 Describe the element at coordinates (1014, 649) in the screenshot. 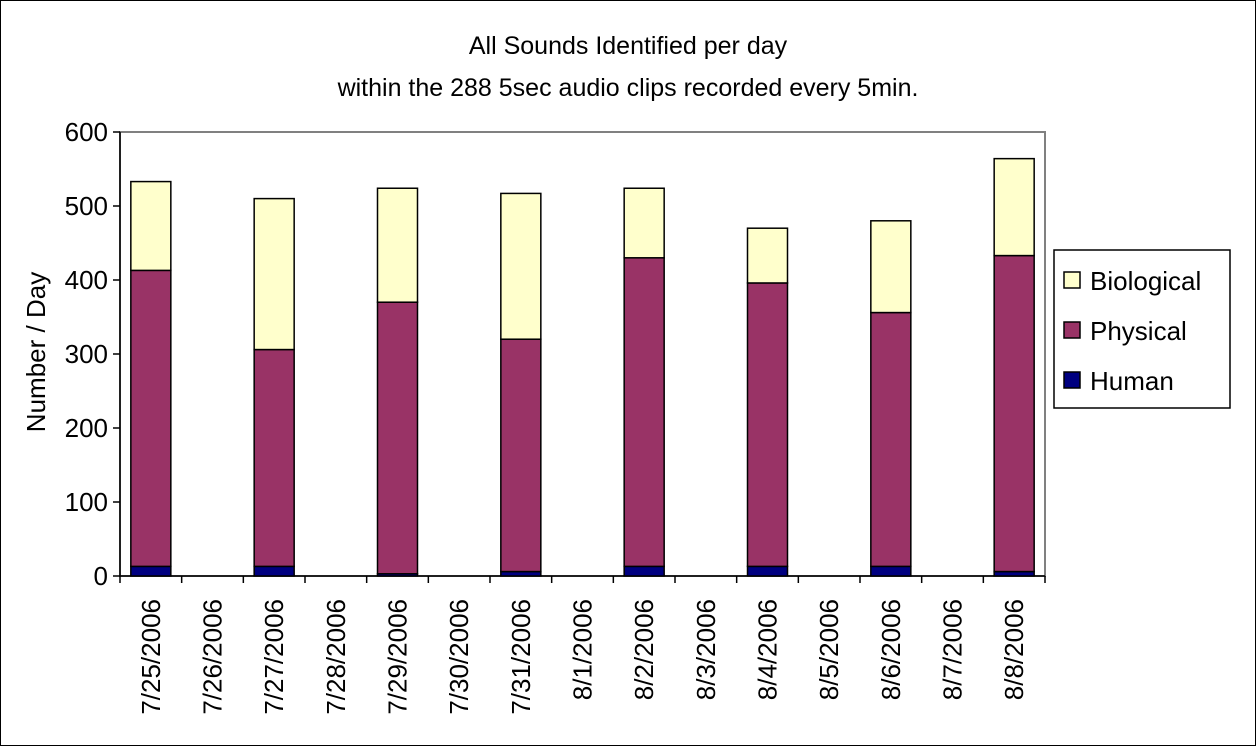

I see `x-tick-label: 8/8/2006` at that location.